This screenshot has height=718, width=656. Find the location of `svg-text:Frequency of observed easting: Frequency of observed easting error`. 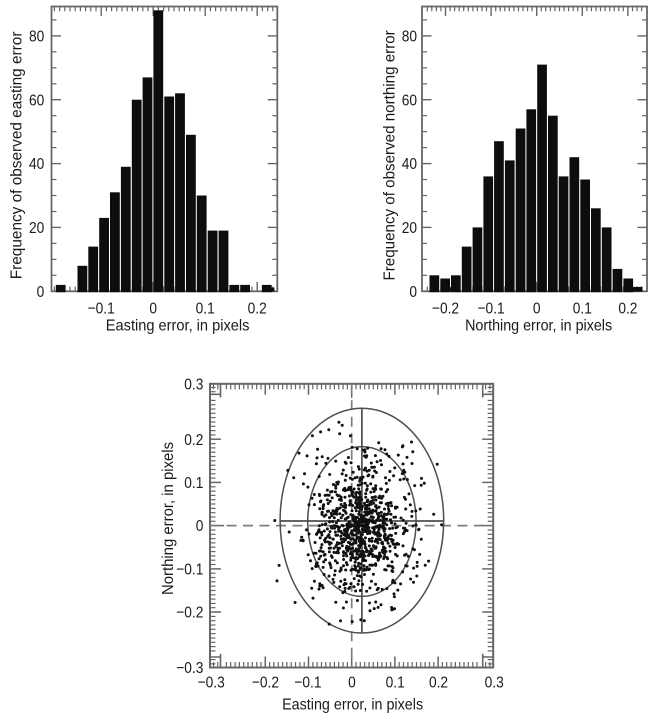

svg-text:Frequency of observed easting: Frequency of observed easting error is located at coordinates (16, 155).